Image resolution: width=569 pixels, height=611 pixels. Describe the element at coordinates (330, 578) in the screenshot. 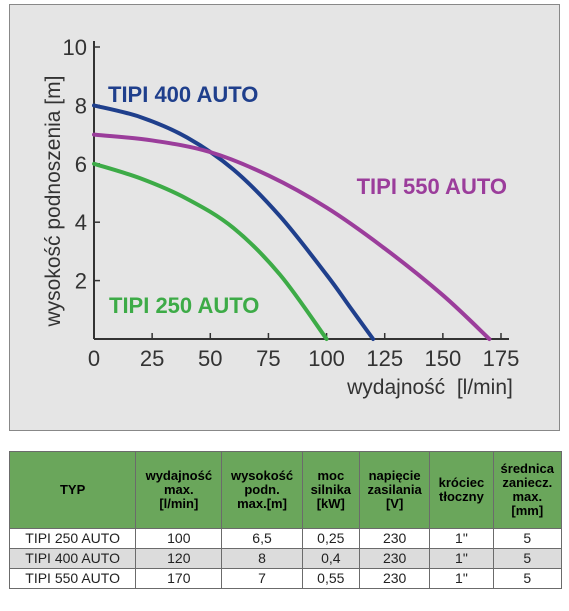

I see `table-cell: 0,55` at that location.